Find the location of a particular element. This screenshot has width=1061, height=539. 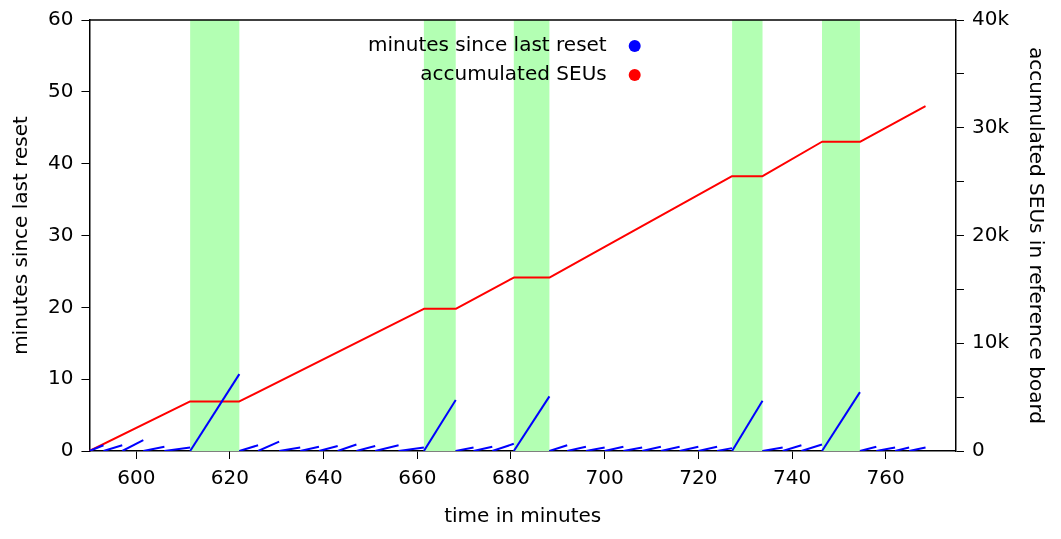

y2-tick-label: 10k is located at coordinates (990, 341).